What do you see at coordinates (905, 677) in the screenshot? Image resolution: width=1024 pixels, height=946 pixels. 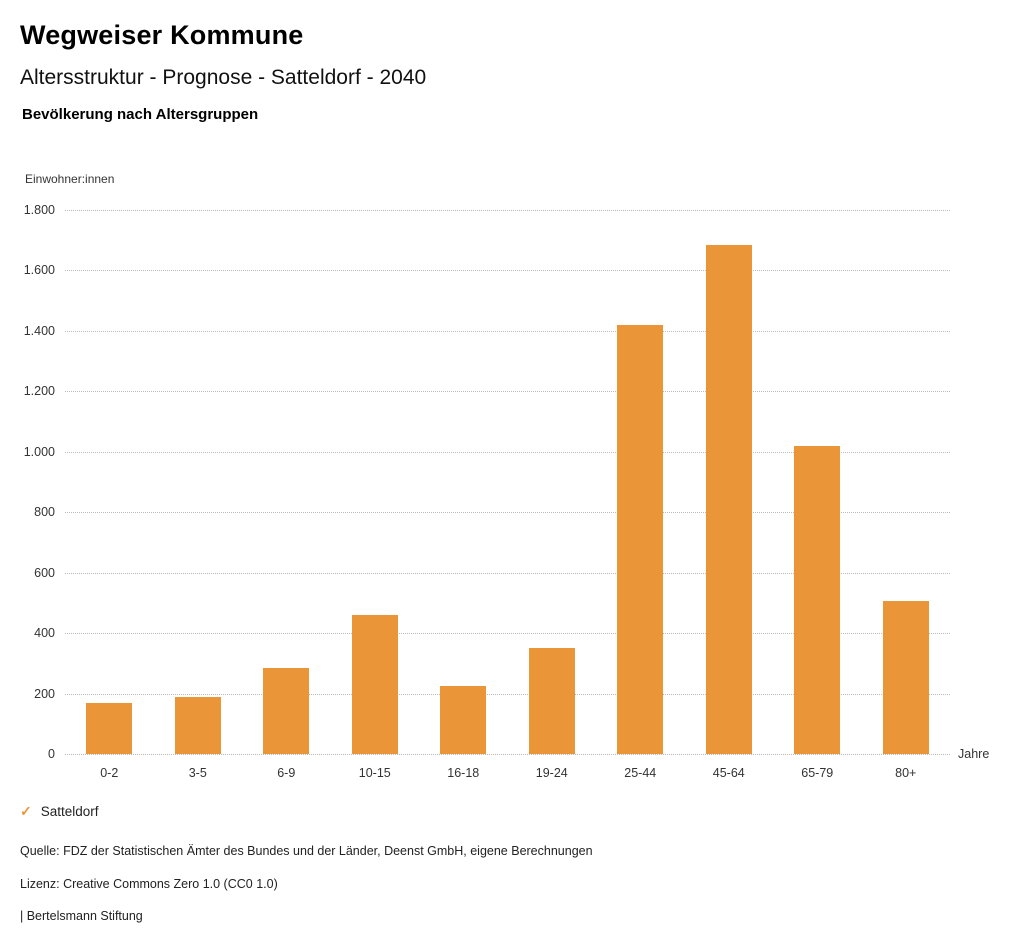 I see `bar-80+` at bounding box center [905, 677].